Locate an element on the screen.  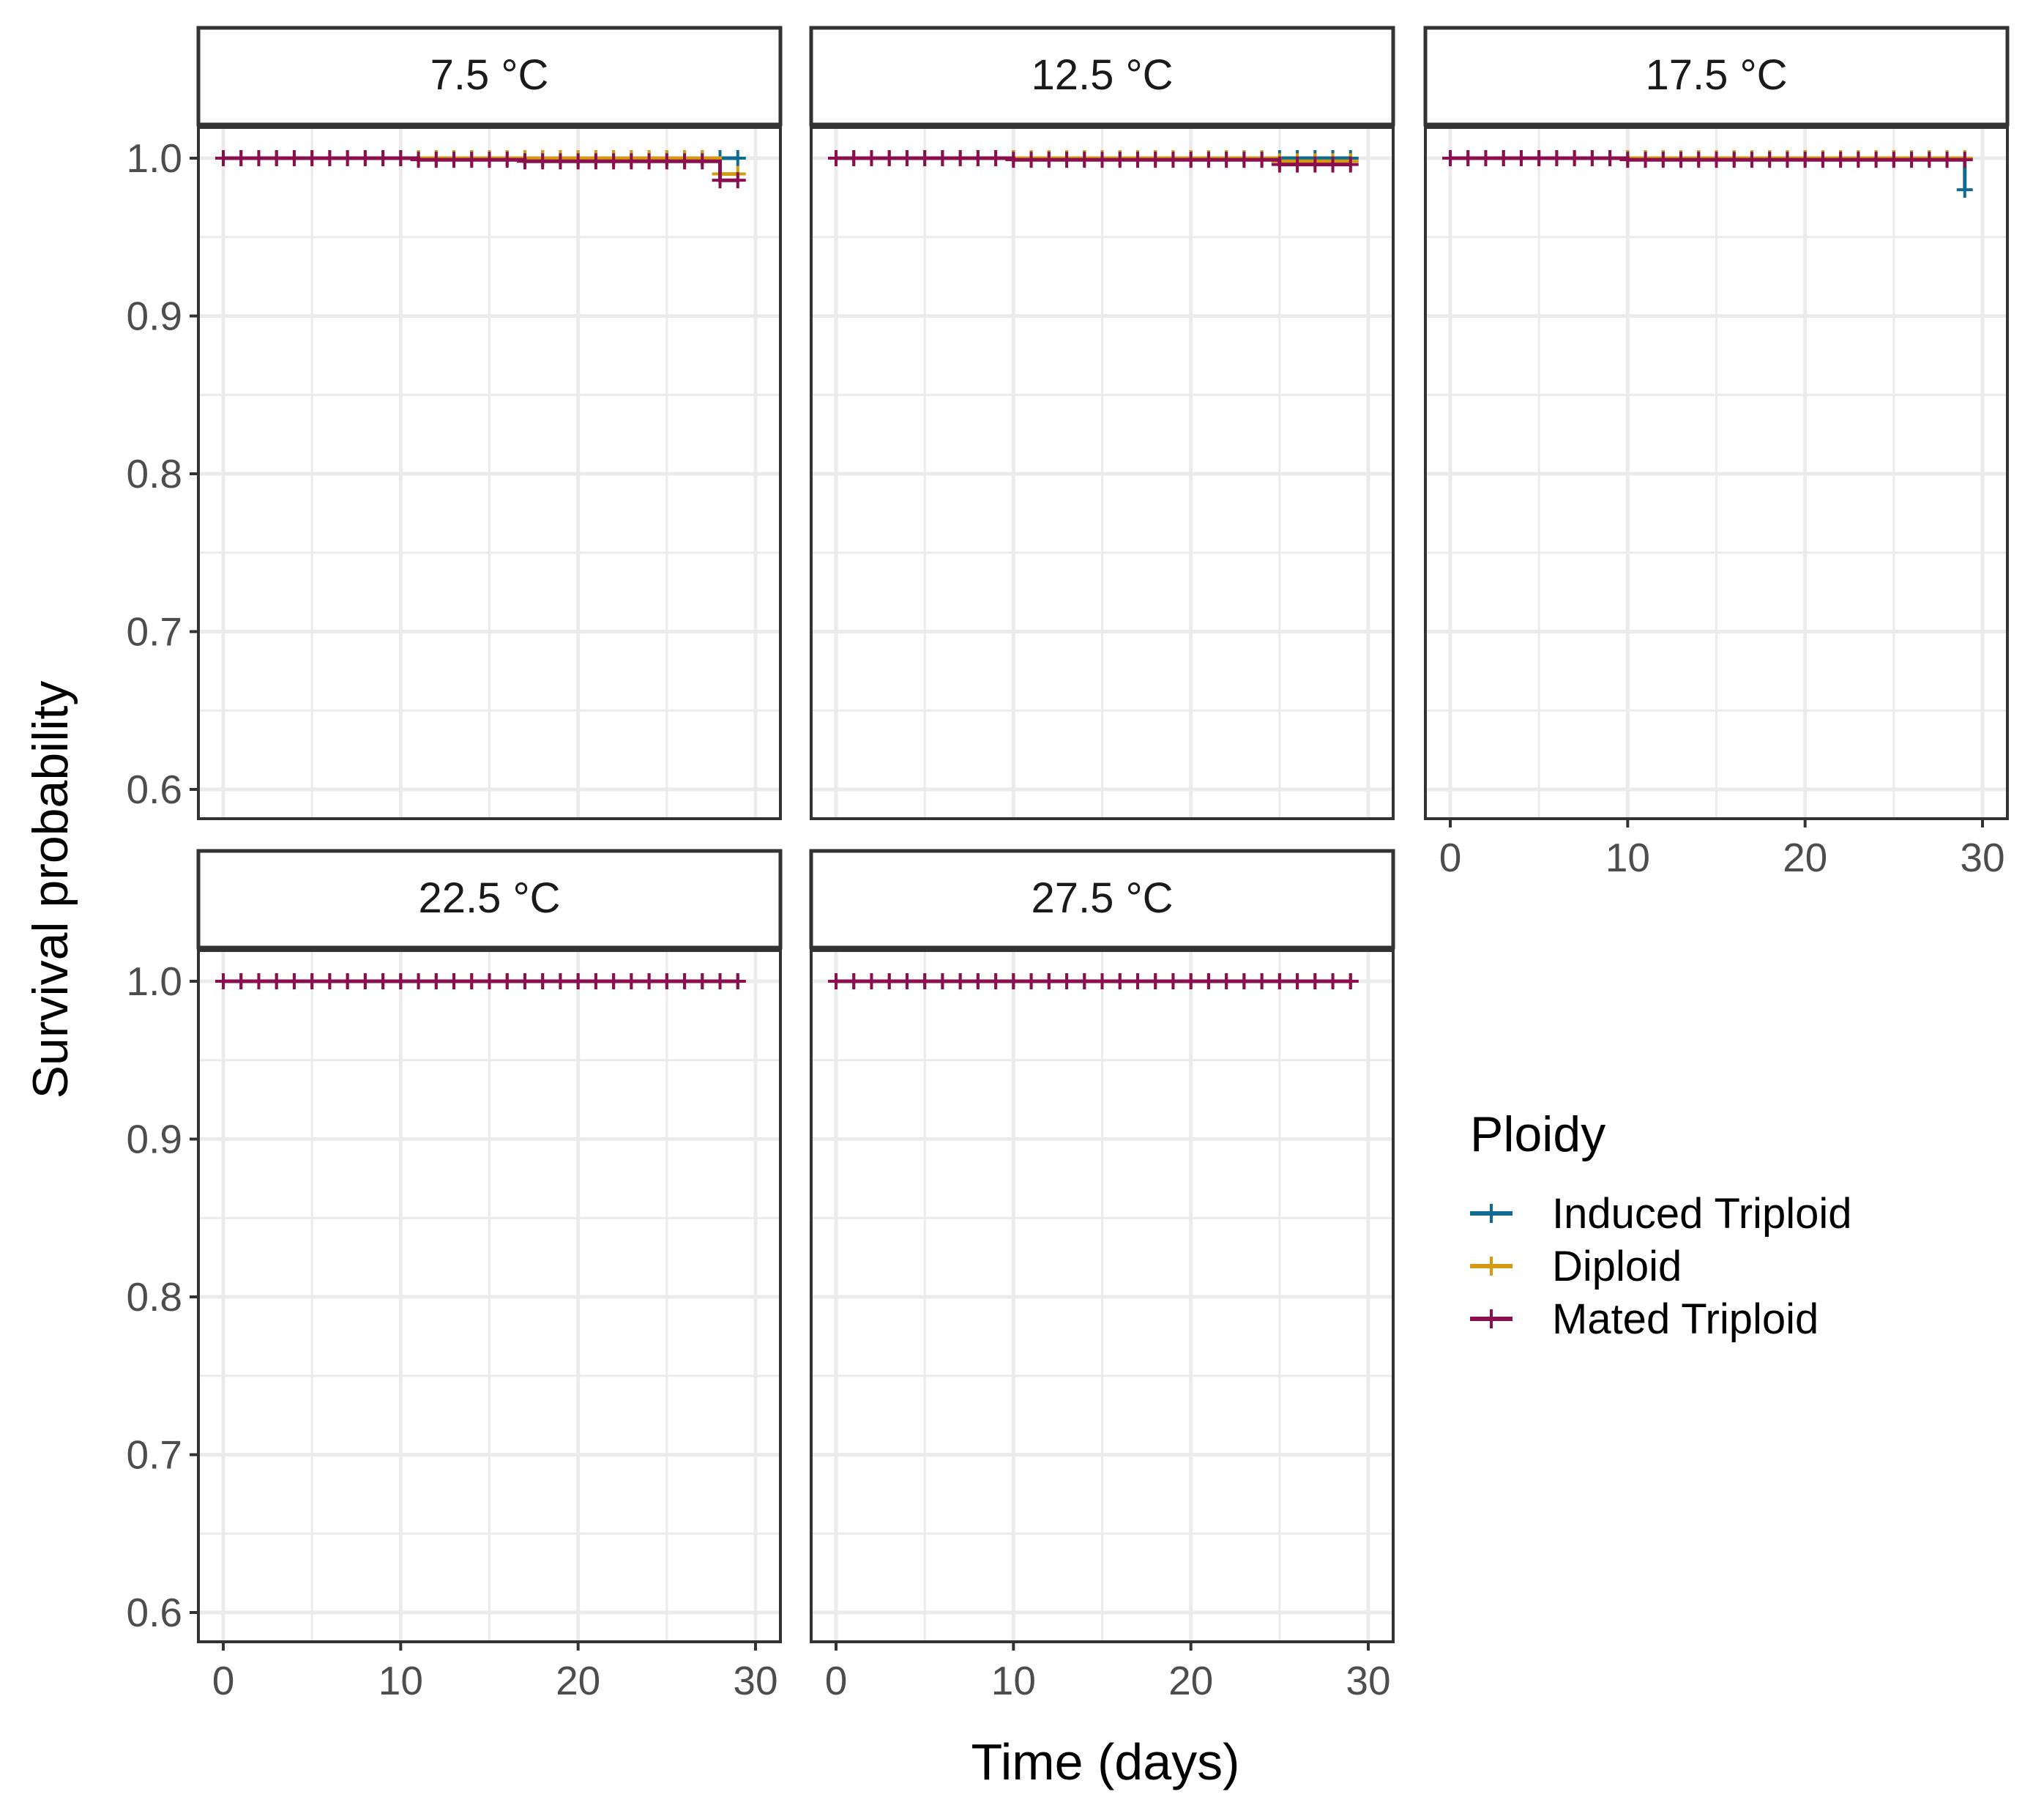
facet-strip-label: 27.5 °C is located at coordinates (1102, 898).